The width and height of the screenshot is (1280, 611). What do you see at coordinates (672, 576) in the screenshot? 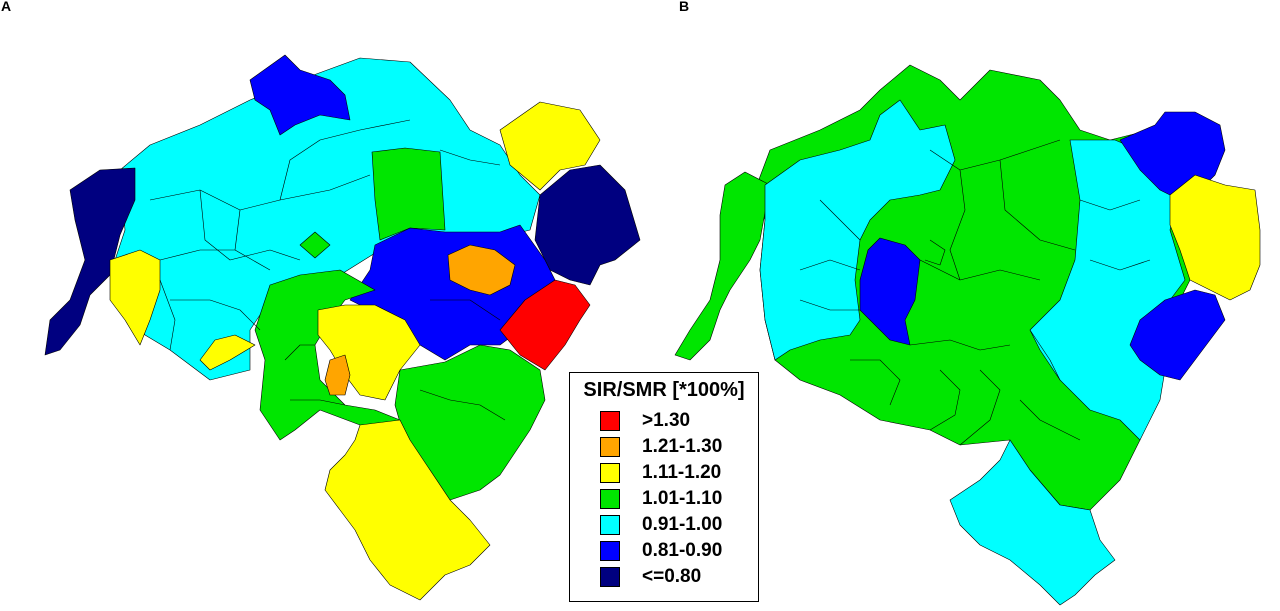
I see `legend-label: <=0.80` at bounding box center [672, 576].